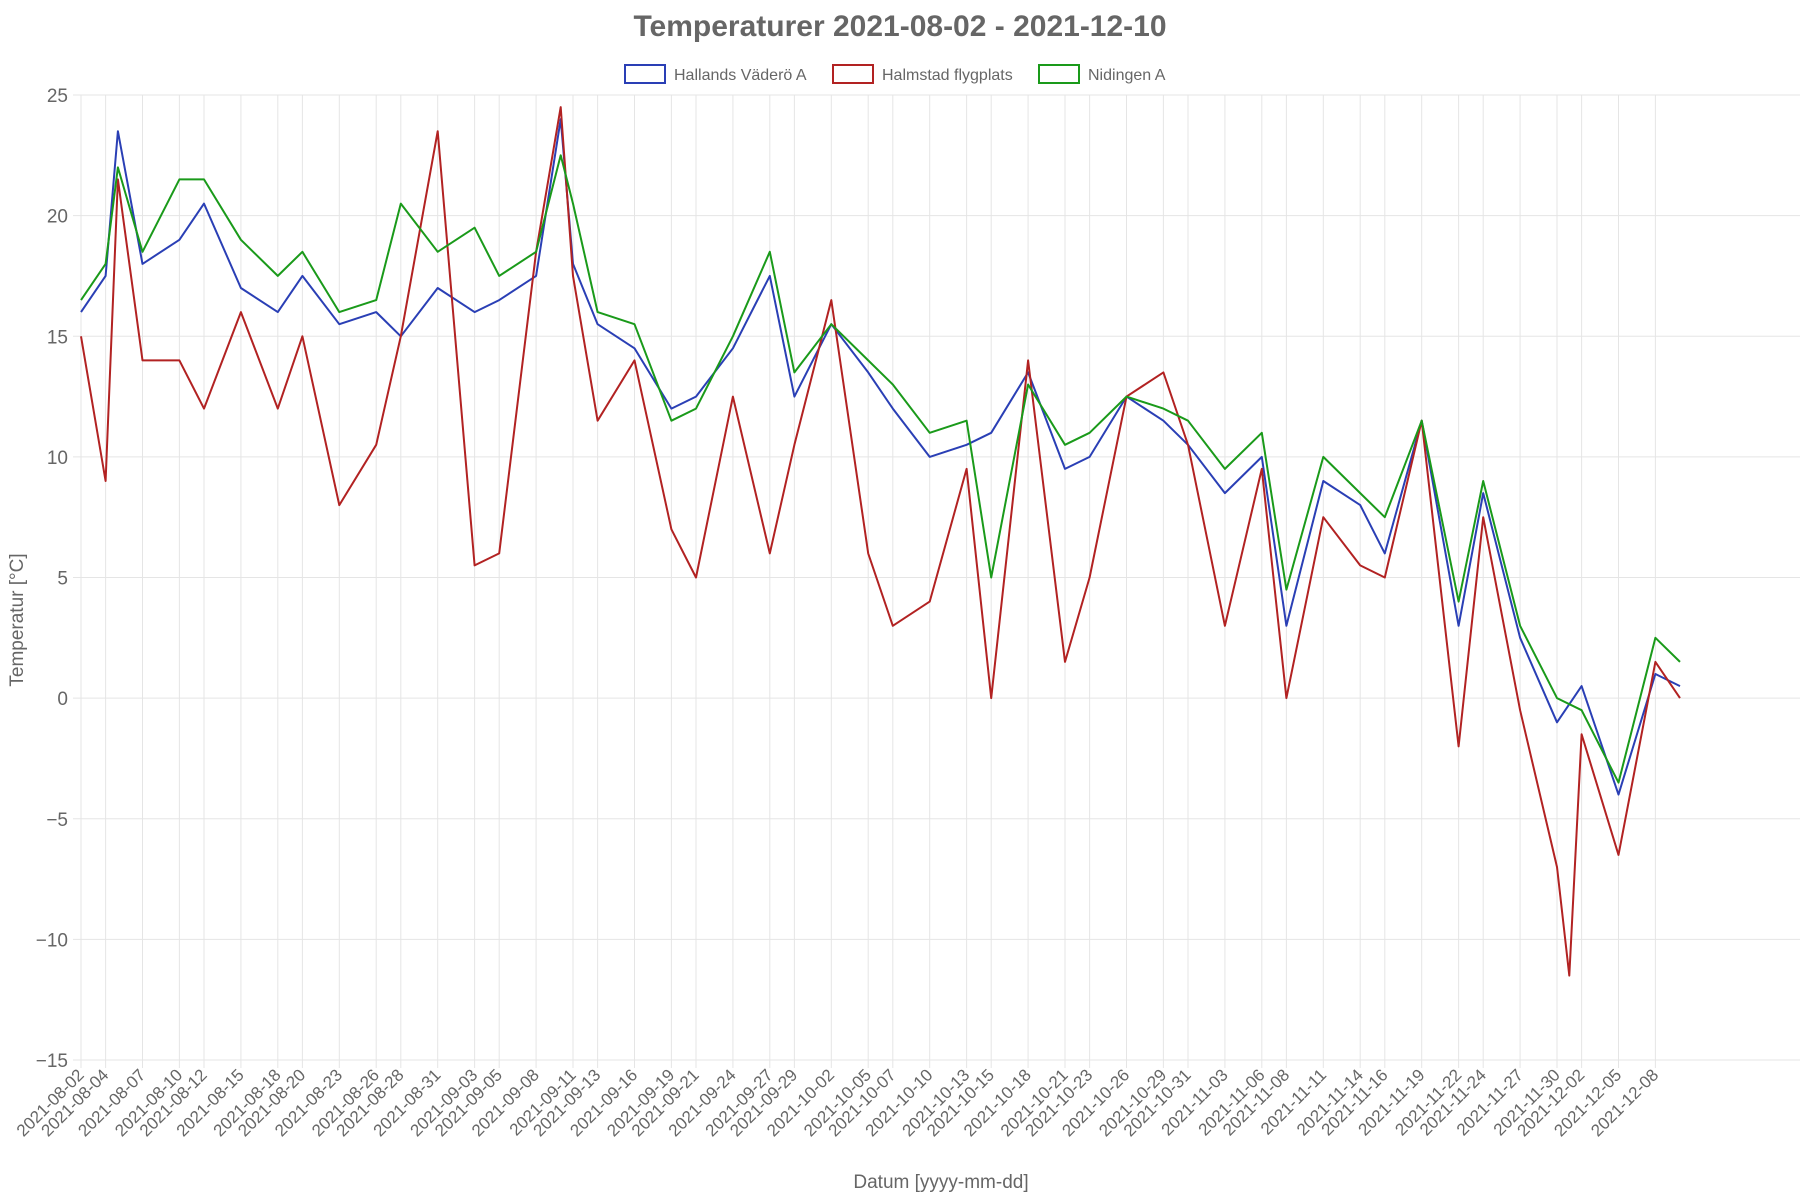 This screenshot has width=1800, height=1200. Describe the element at coordinates (17, 619) in the screenshot. I see `y-axis-label: Temperatur [°C]` at that location.